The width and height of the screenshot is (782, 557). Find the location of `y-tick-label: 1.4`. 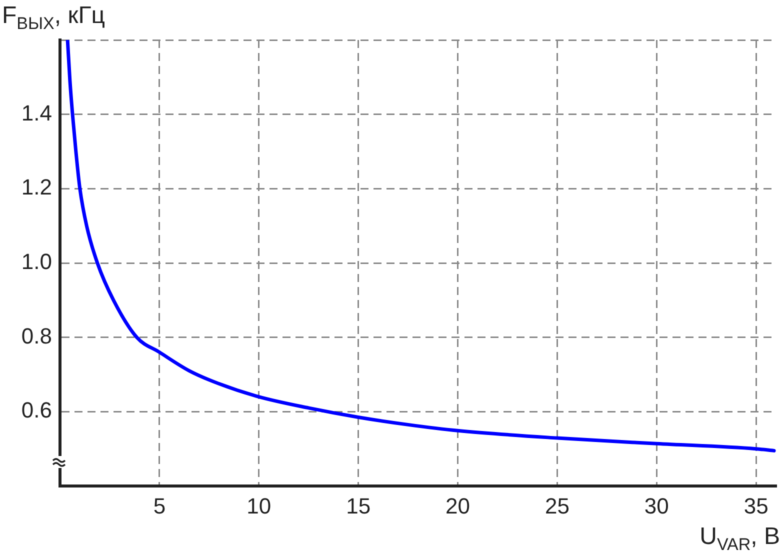

y-tick-label: 1.4 is located at coordinates (36, 113).